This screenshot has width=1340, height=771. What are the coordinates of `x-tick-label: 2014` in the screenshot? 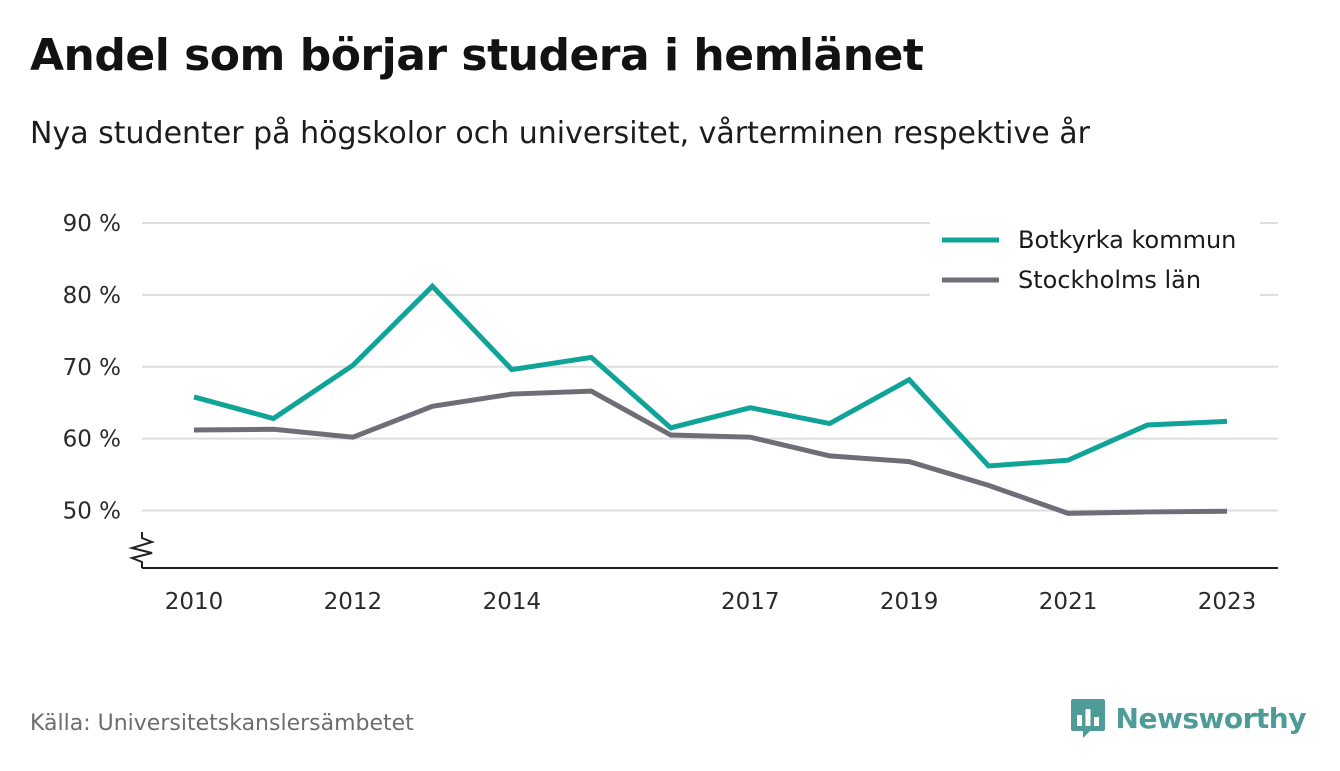 It's located at (512, 602).